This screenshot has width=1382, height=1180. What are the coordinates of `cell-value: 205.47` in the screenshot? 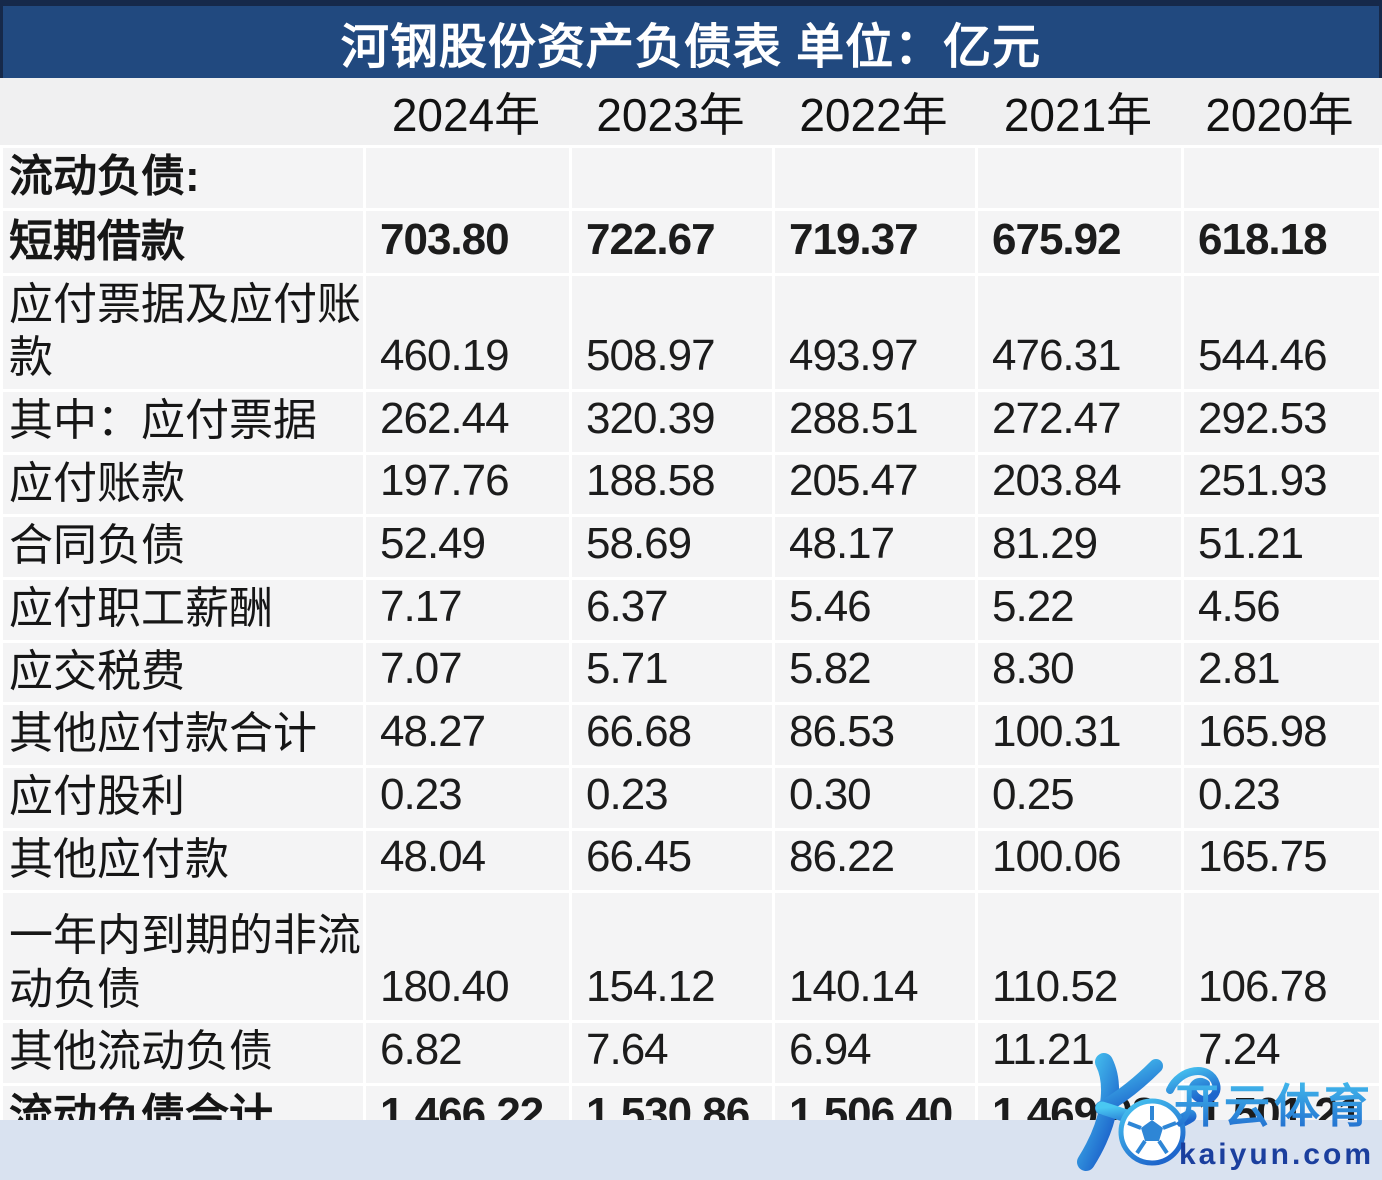 It's located at (875, 484).